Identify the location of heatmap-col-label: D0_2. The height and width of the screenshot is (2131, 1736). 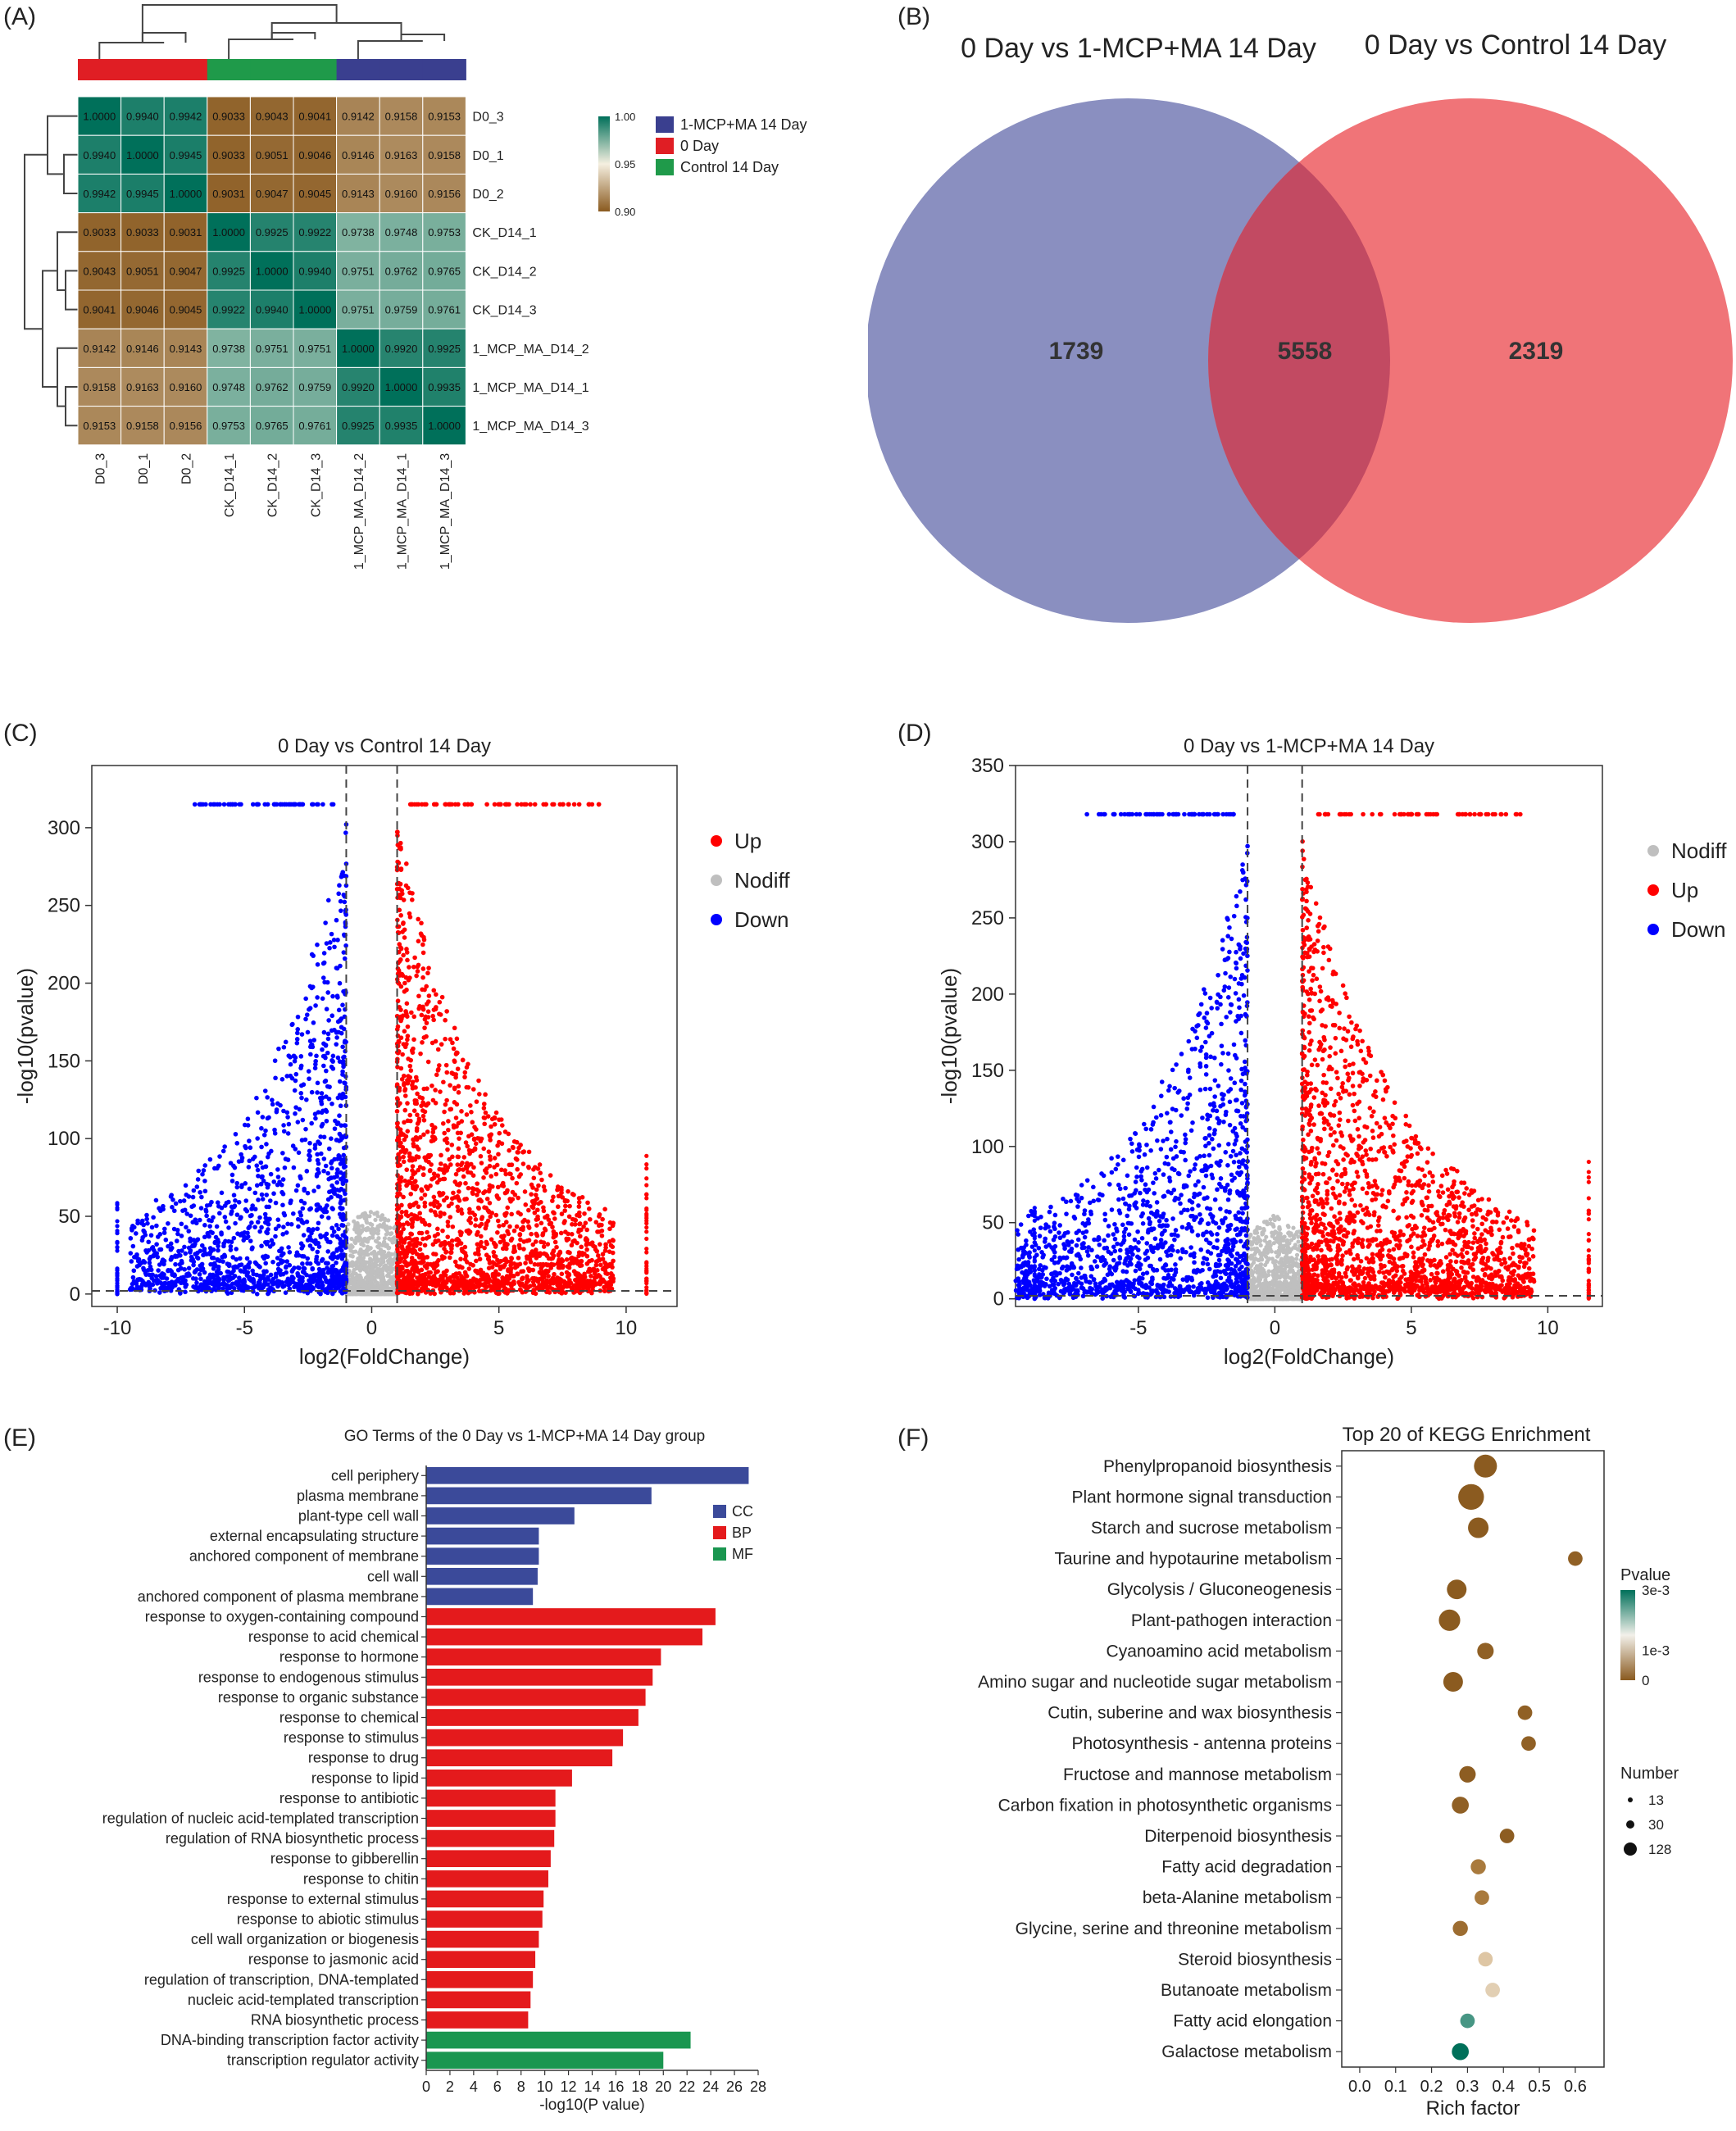
(187, 468).